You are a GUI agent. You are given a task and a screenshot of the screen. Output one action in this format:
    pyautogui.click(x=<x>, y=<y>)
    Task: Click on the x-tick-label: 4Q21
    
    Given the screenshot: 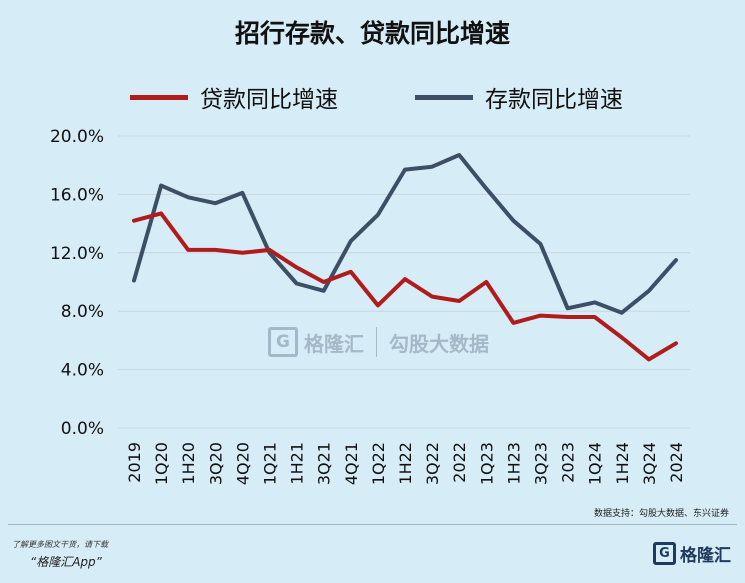 What is the action you would take?
    pyautogui.click(x=351, y=463)
    